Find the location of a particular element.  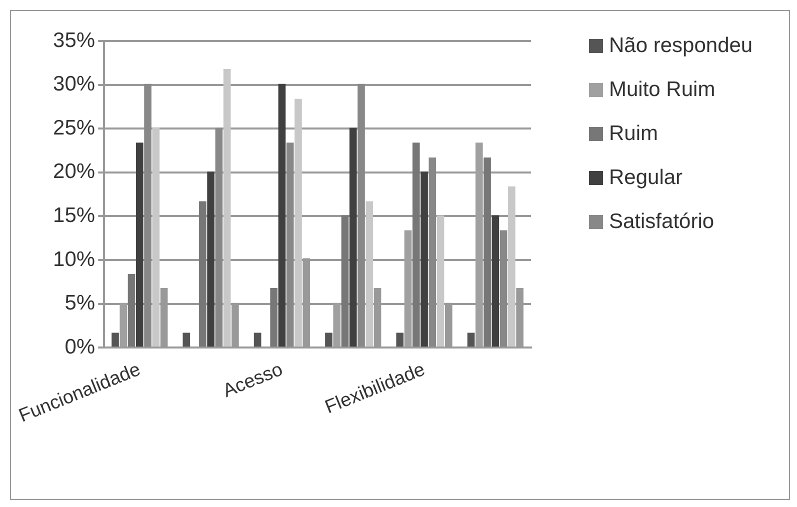

y-tick-label: 15% is located at coordinates (74, 215).